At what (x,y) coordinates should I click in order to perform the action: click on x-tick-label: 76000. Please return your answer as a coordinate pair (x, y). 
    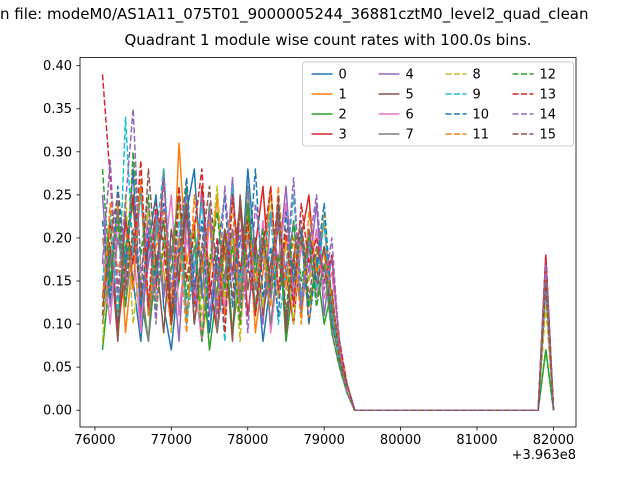
    Looking at the image, I should click on (94, 440).